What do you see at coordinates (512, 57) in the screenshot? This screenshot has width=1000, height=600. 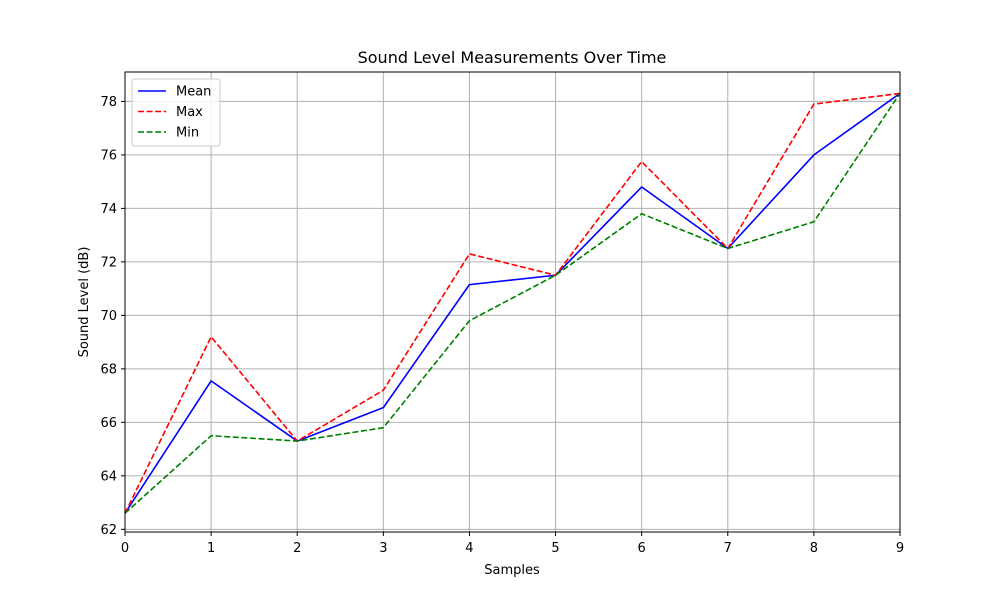 I see `chart-title: Sound Level Measurements Over Time` at bounding box center [512, 57].